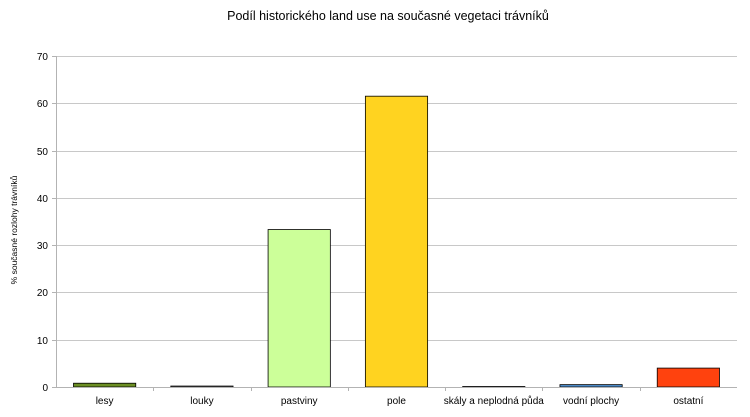 This screenshot has width=750, height=417. What do you see at coordinates (45, 388) in the screenshot?
I see `y-tick-label: 0` at bounding box center [45, 388].